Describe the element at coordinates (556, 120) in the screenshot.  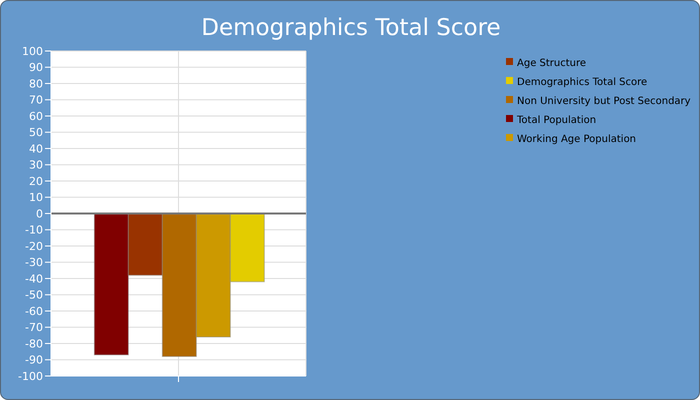
I see `legend-label: Total Population` at that location.